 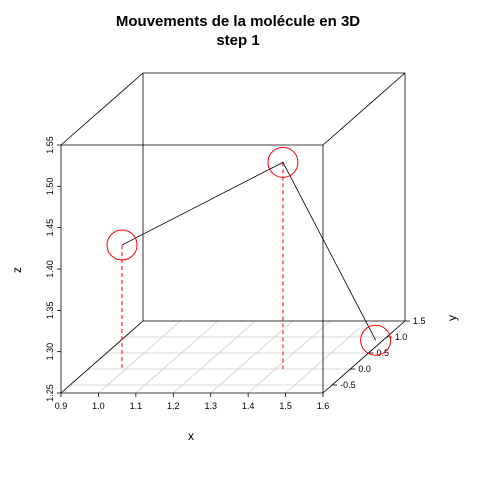 What do you see at coordinates (50, 145) in the screenshot?
I see `z-tick-label: 1.55` at bounding box center [50, 145].